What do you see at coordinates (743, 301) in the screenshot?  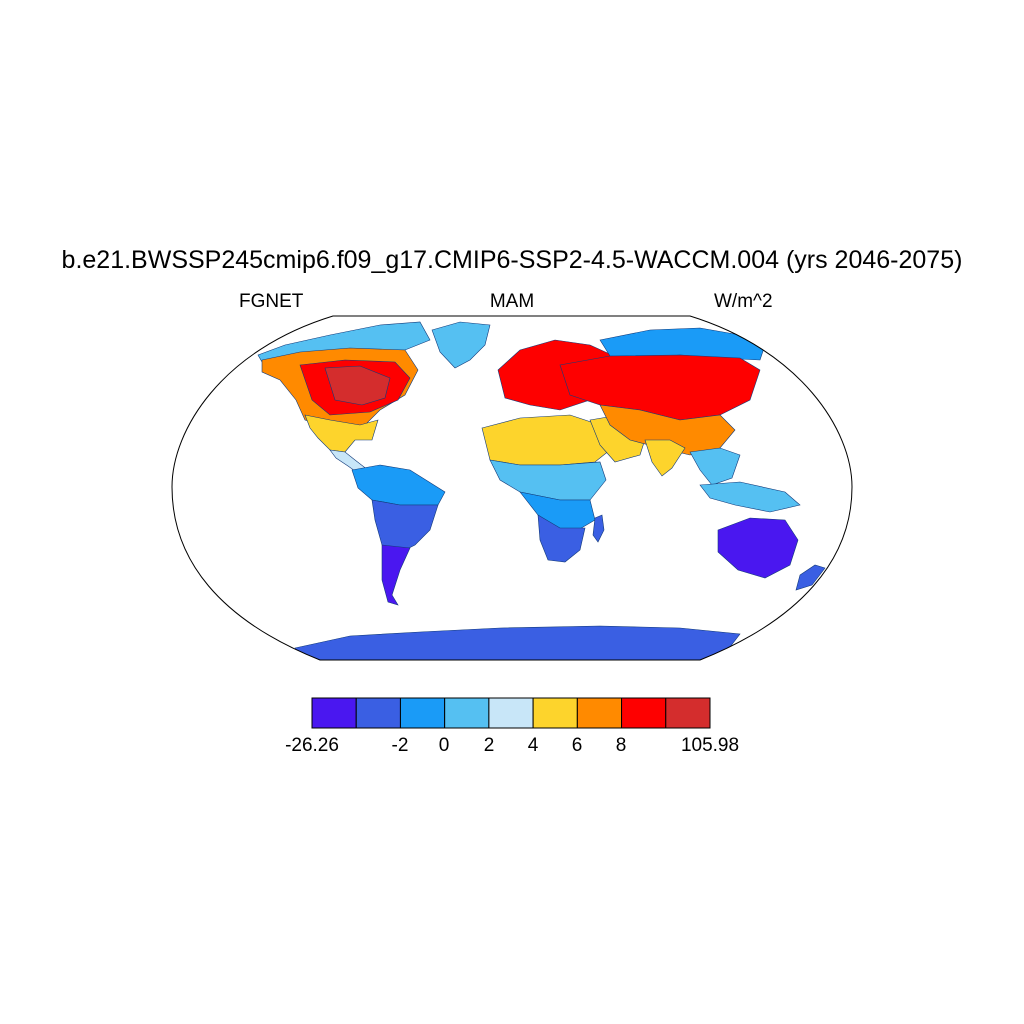 I see `units-label: W/m^2` at bounding box center [743, 301].